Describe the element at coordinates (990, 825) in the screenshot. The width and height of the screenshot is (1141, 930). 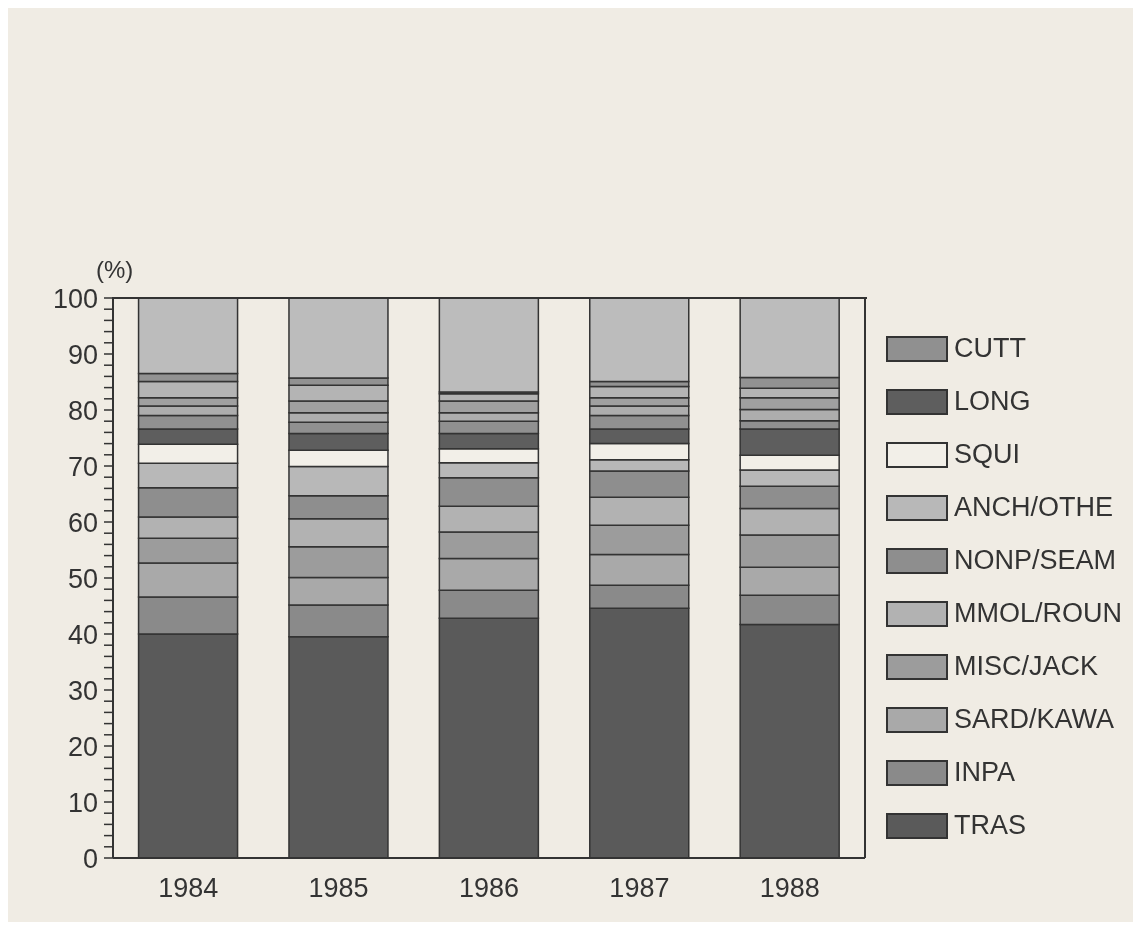
I see `legend-label: TRAS` at that location.